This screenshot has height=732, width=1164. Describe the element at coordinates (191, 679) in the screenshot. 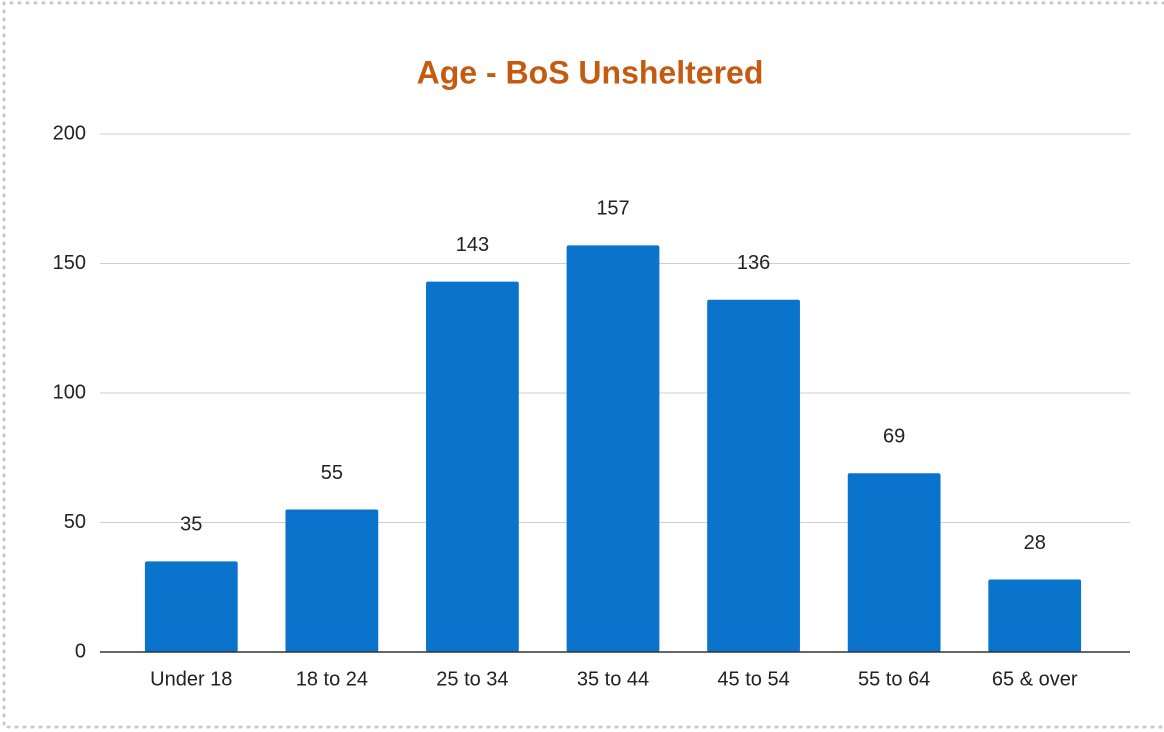

I see `x-tick-label: Under 18` at that location.